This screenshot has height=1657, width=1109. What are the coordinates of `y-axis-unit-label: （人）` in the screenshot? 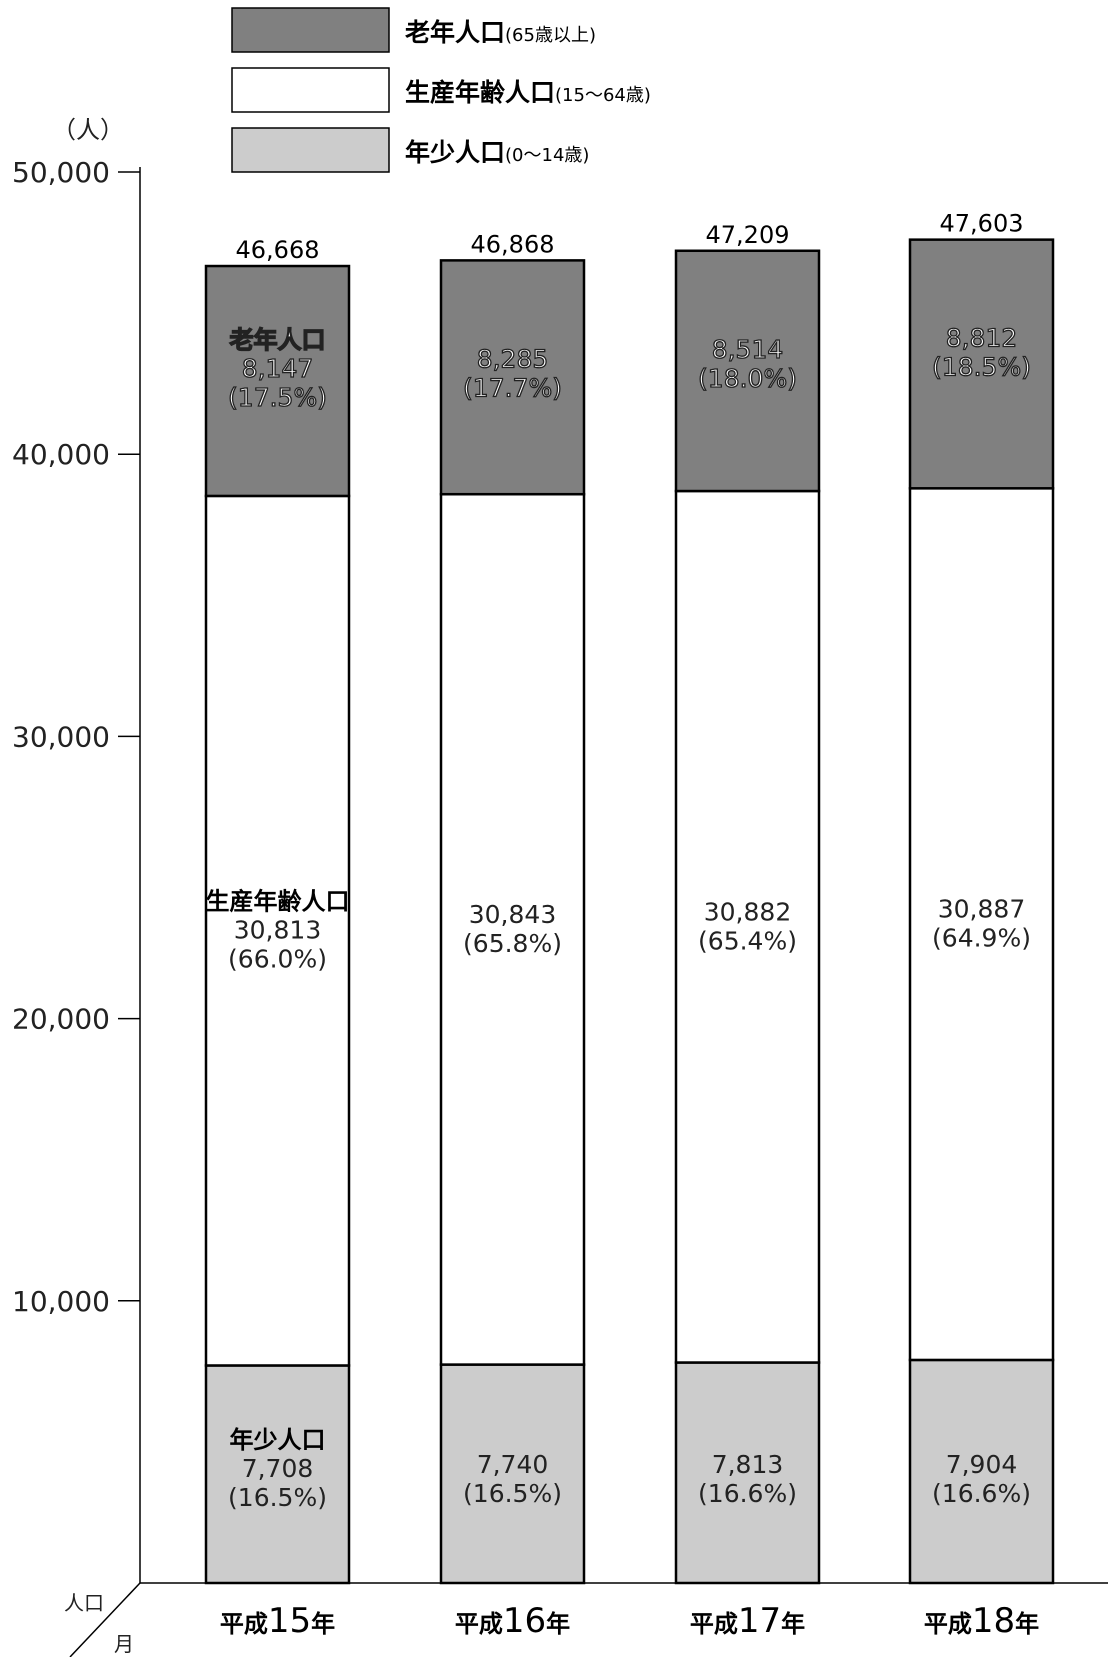 It's located at (88, 130).